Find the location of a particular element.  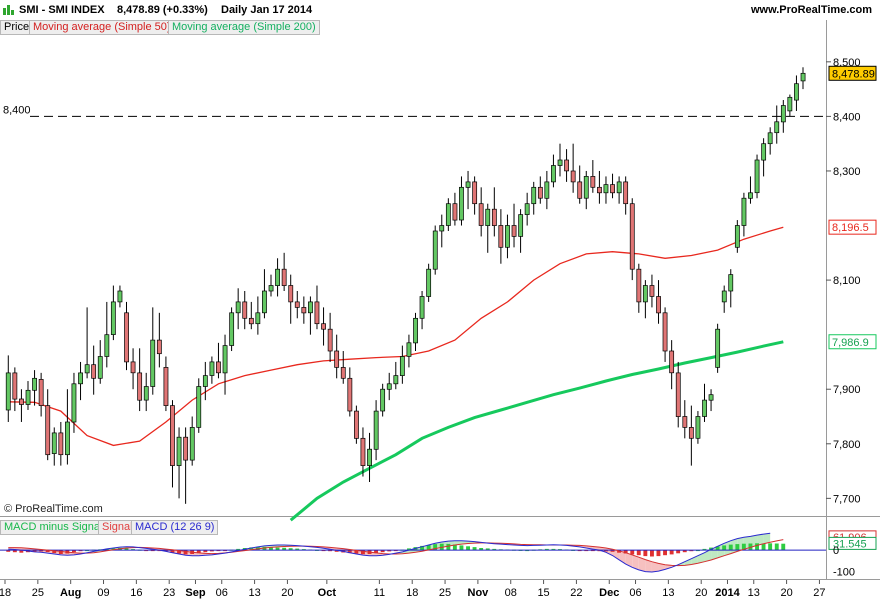

date-tick-label: Aug is located at coordinates (70, 593).